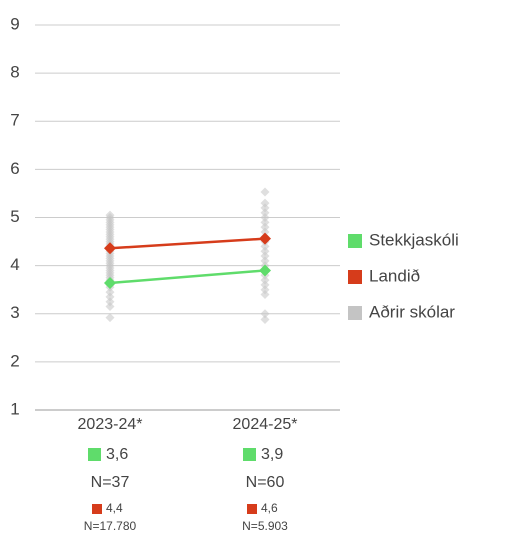  I want to click on legend-label: Stekkjaskóli, so click(414, 239).